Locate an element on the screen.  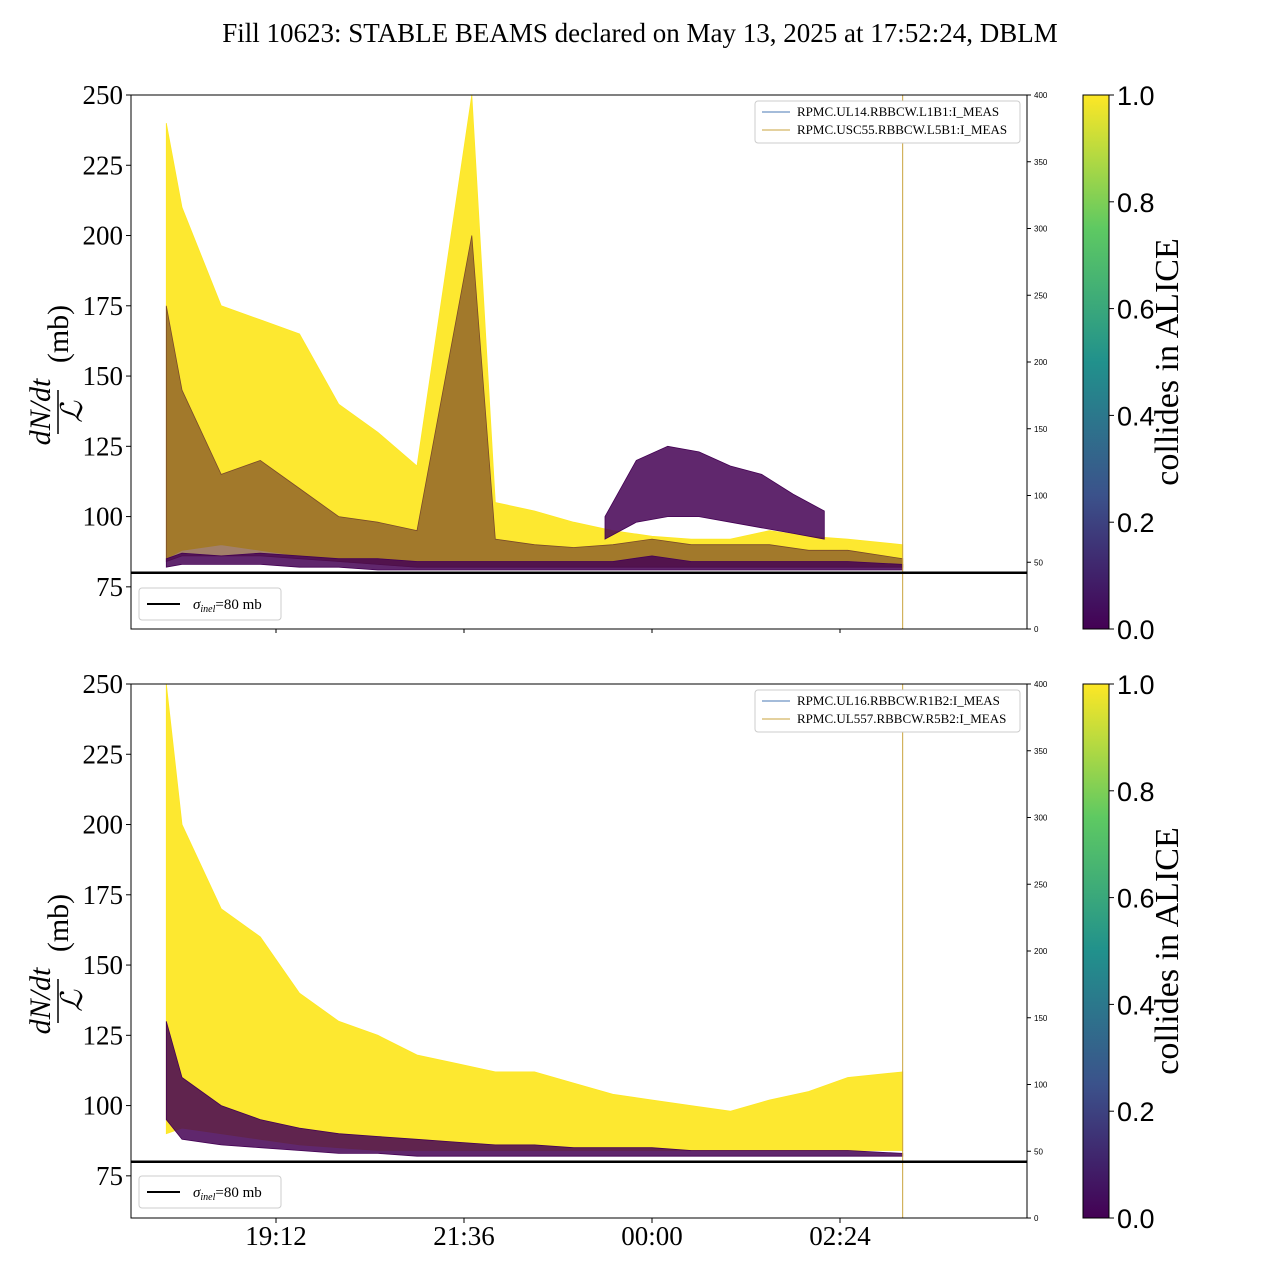
x-tick-label: 02:24 is located at coordinates (840, 1236).